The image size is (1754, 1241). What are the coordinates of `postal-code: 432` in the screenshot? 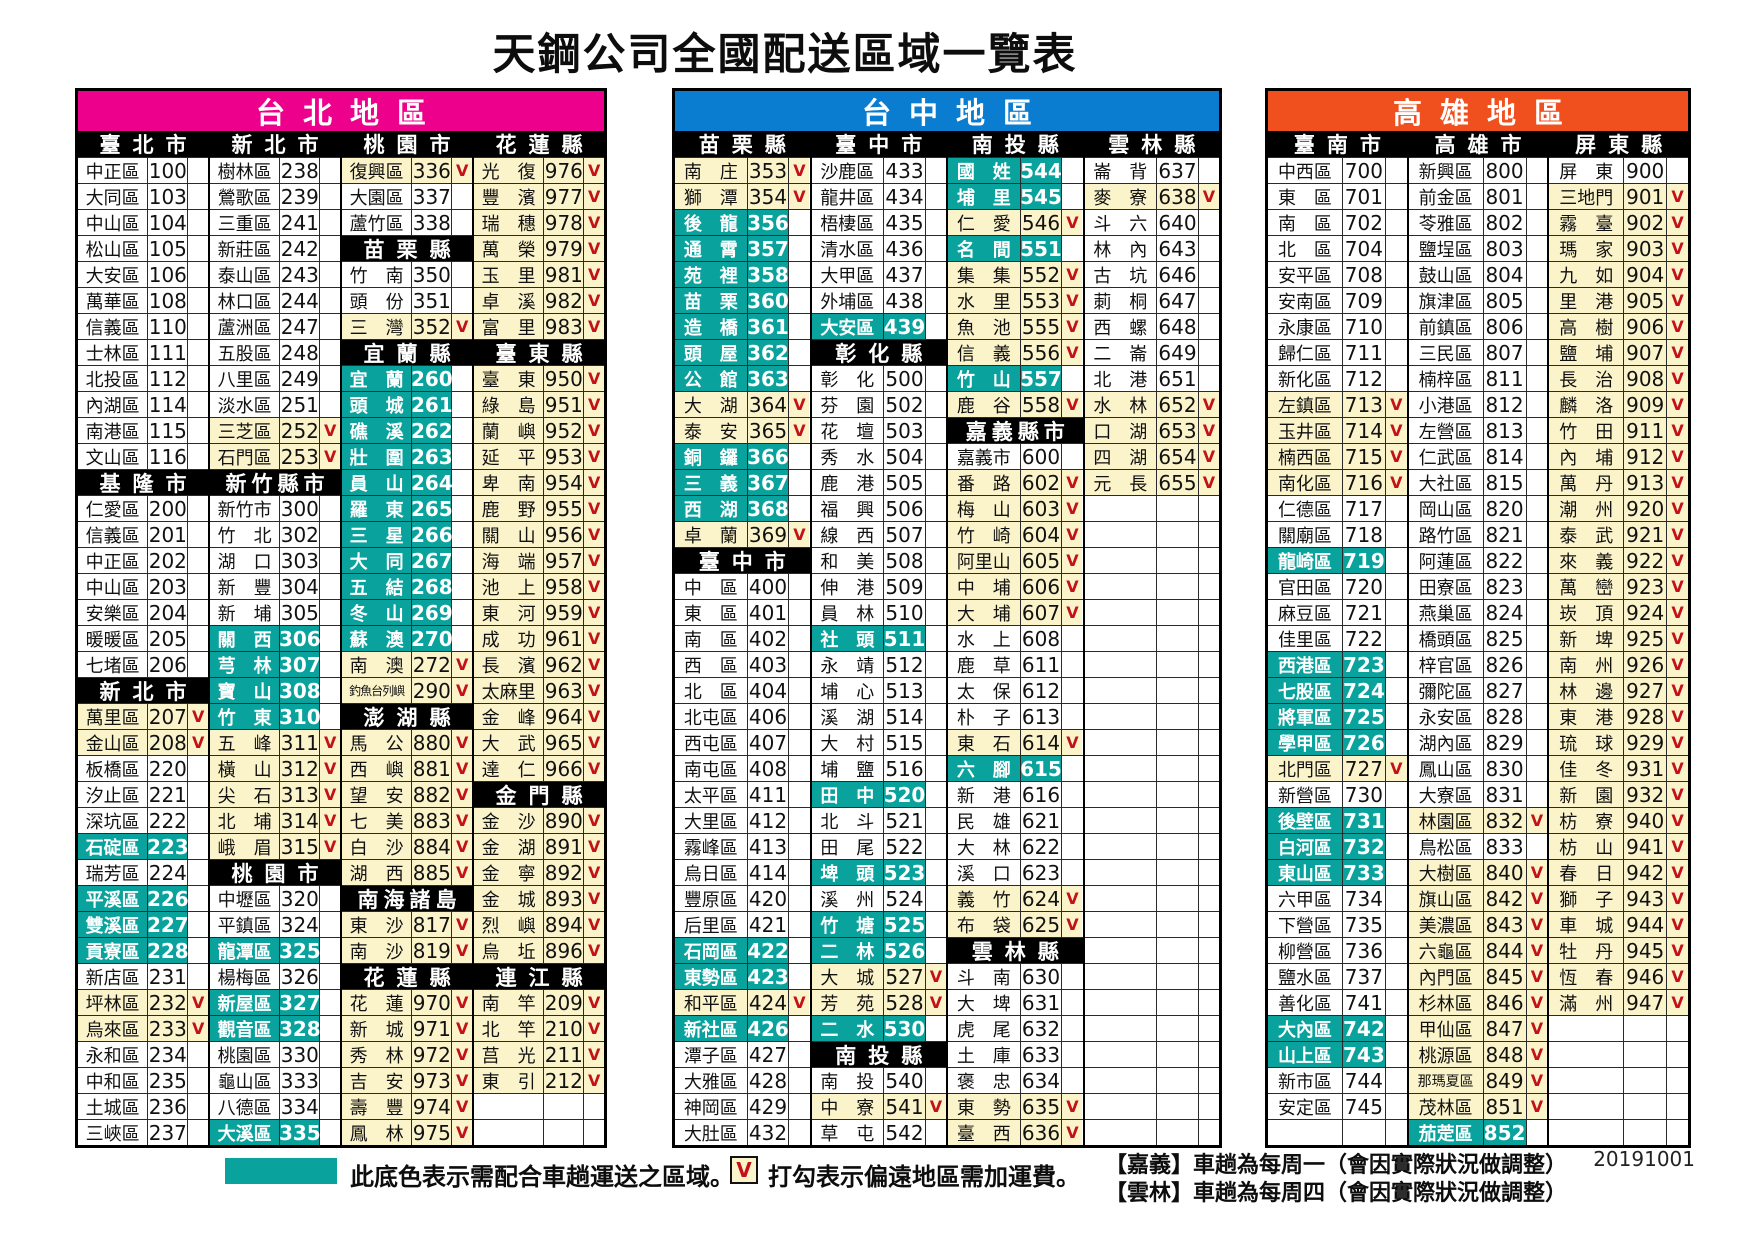 It's located at (769, 1132).